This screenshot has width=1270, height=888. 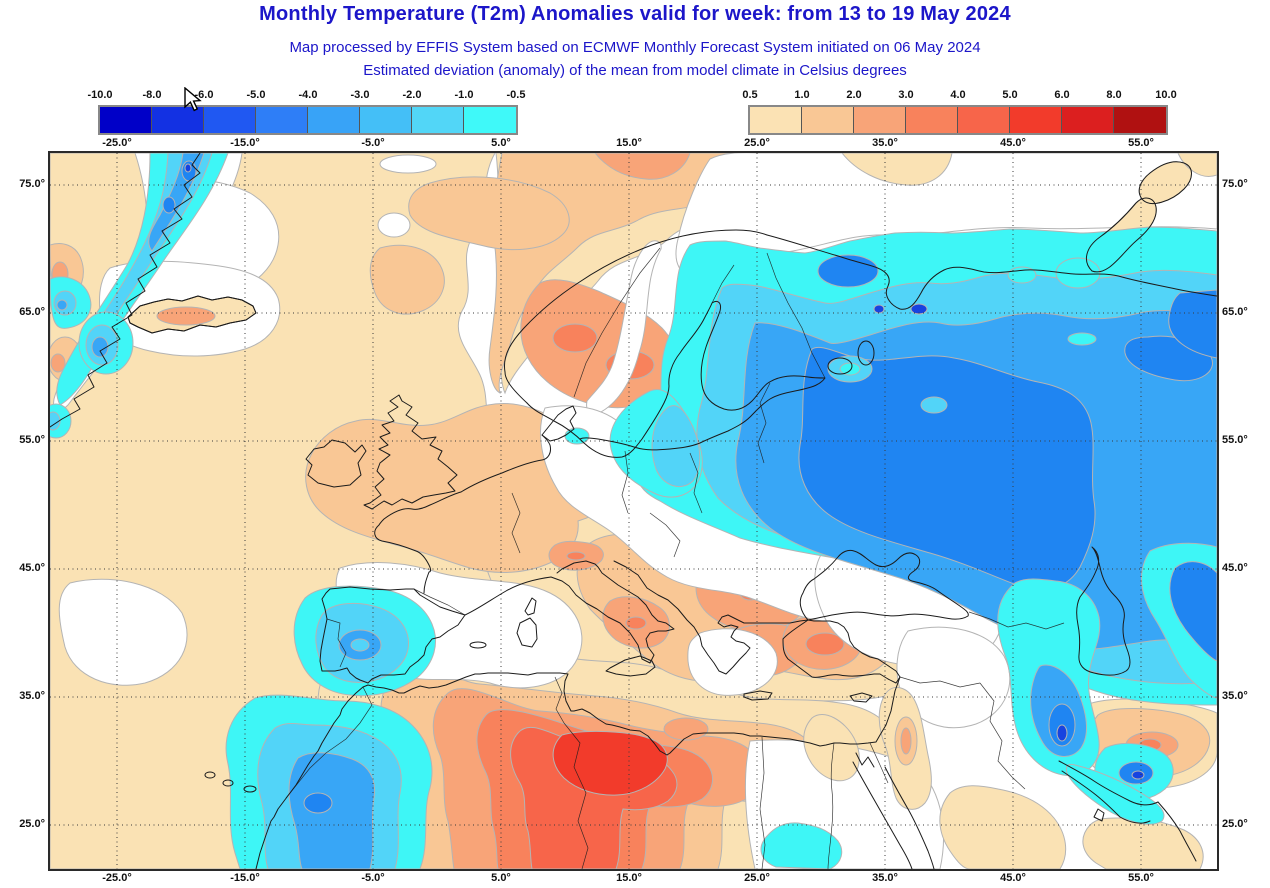 I want to click on lon-label-top: -15.0°, so click(x=245, y=143).